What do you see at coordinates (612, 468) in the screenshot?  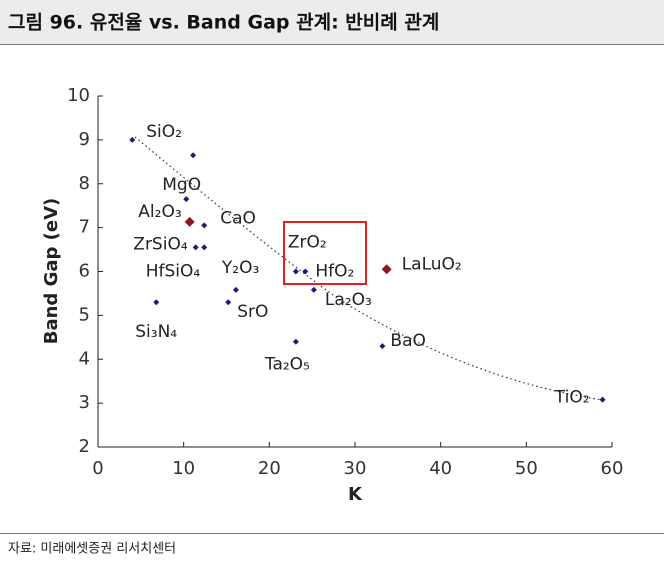 I see `x-tick-label: 60` at bounding box center [612, 468].